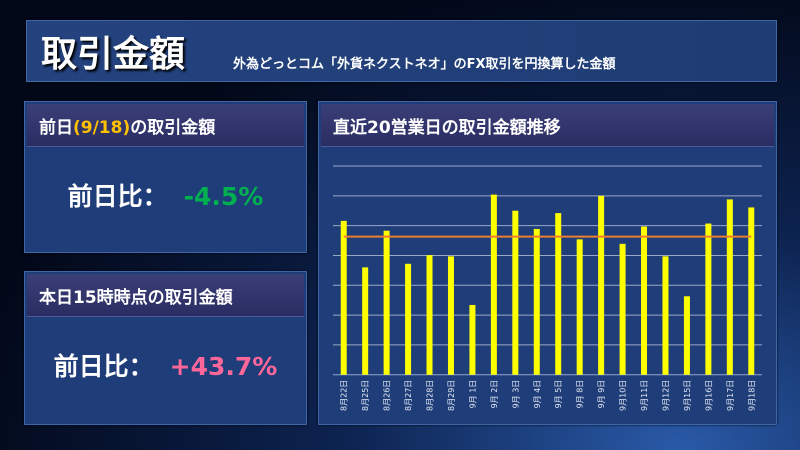 Image resolution: width=800 pixels, height=450 pixels. Describe the element at coordinates (580, 394) in the screenshot. I see `x-tick-label: 9月 8日` at that location.